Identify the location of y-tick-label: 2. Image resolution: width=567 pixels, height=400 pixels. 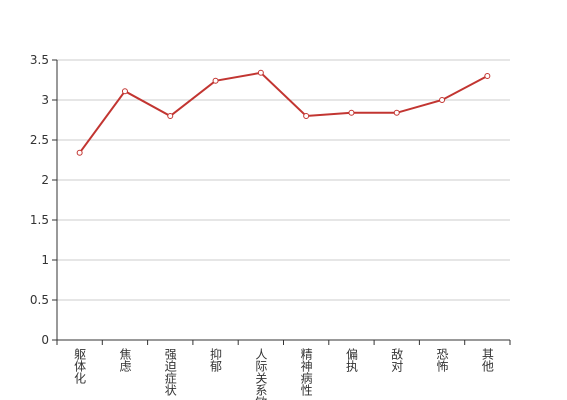
(45, 180).